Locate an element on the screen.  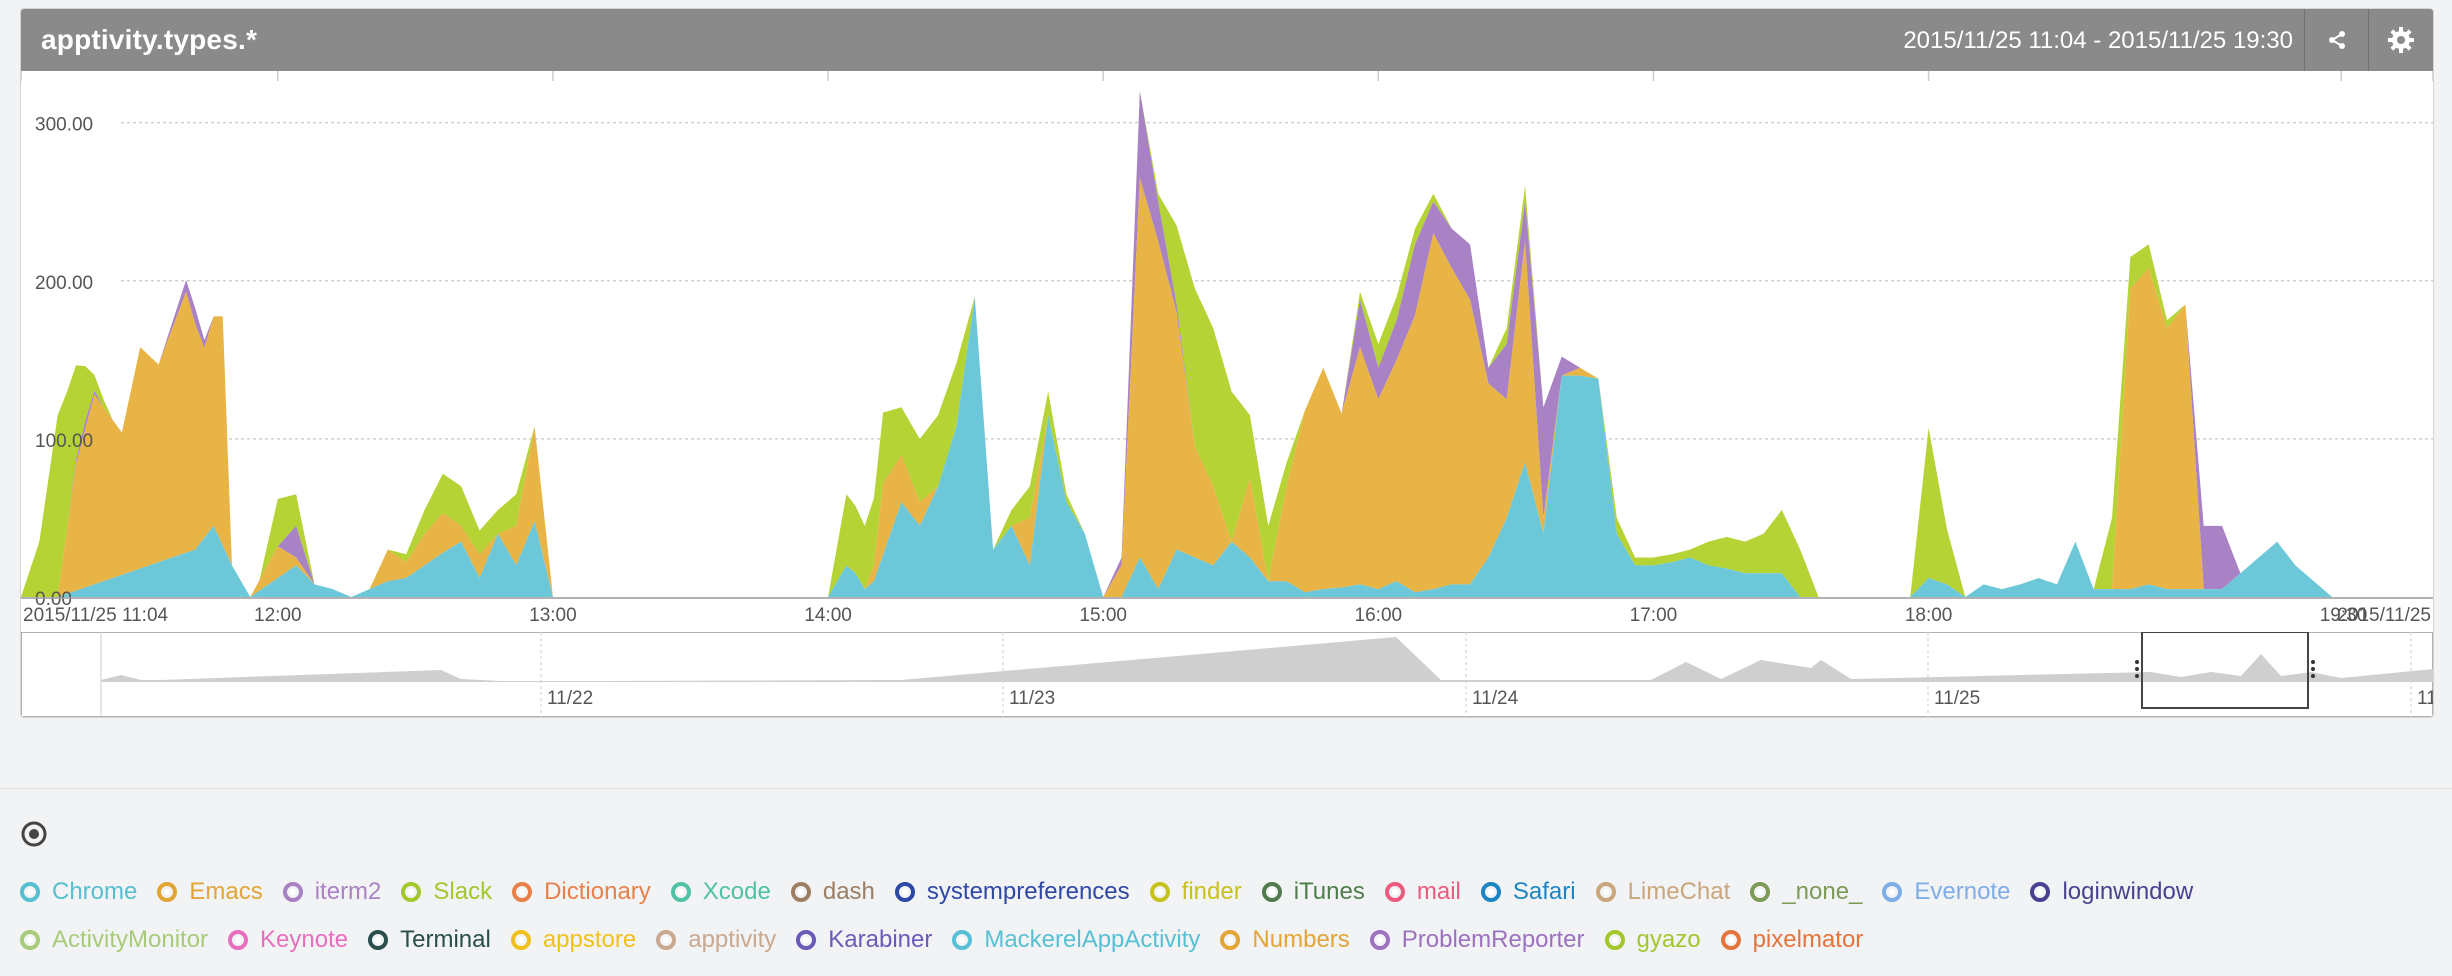
x-tick-label: 2015/11/25 11:04 is located at coordinates (96, 615).